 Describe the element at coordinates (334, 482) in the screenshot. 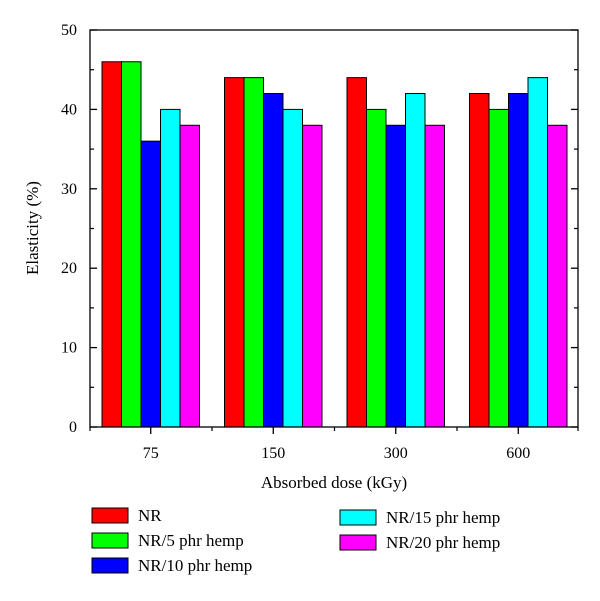

I see `x-axis-title: Absorbed dose (kGy)` at that location.